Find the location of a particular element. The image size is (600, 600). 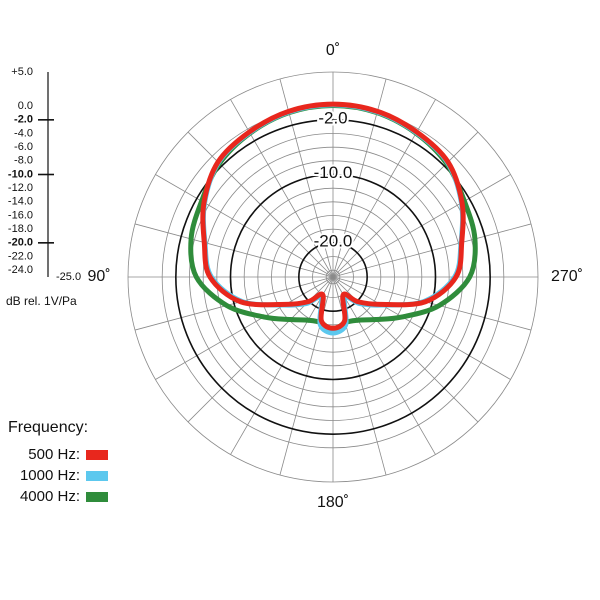

legend-label: 1000 Hz: is located at coordinates (50, 475).